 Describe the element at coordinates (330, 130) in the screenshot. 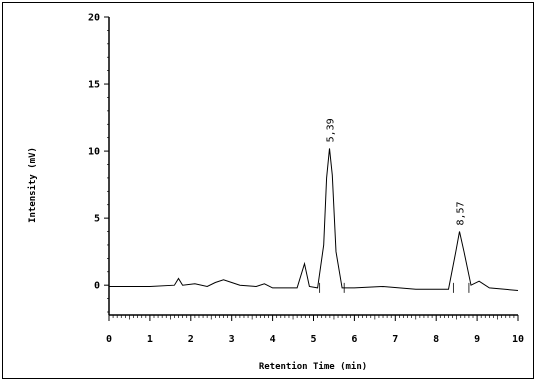

I see `peak-label: 5,39` at that location.